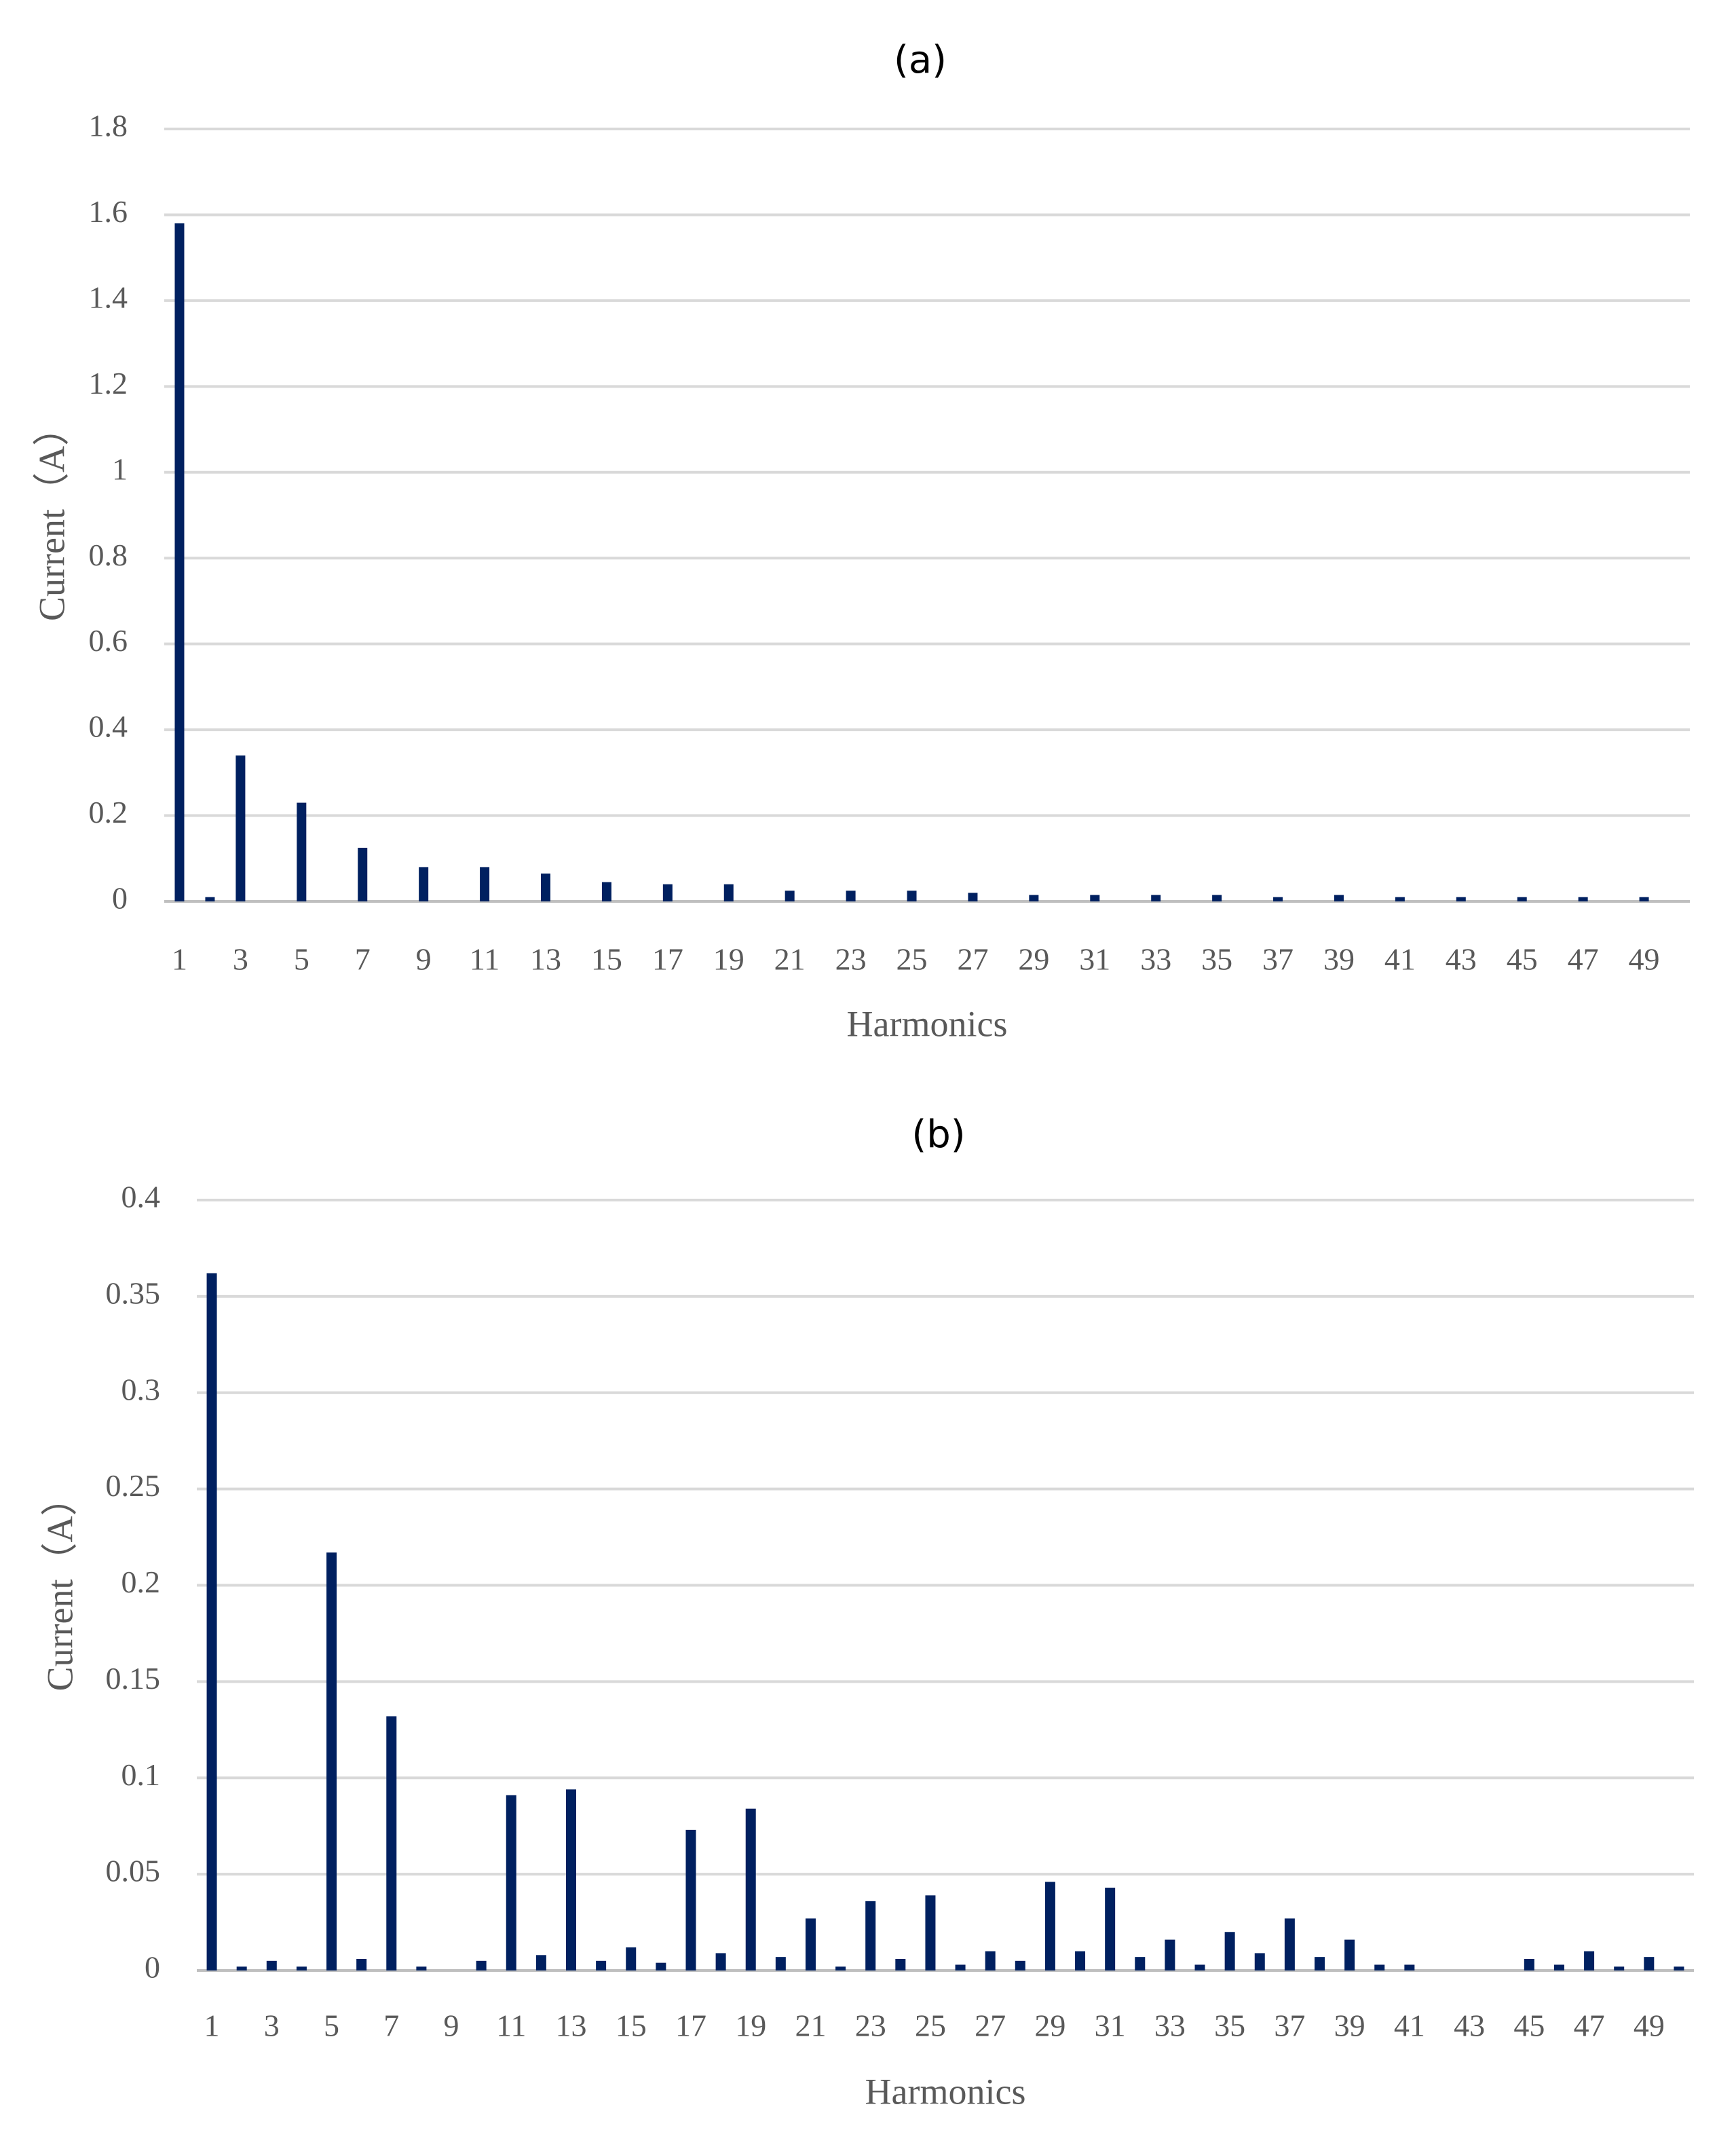 The image size is (1736, 2130). I want to click on y-tick-label: 0.3, so click(141, 1389).